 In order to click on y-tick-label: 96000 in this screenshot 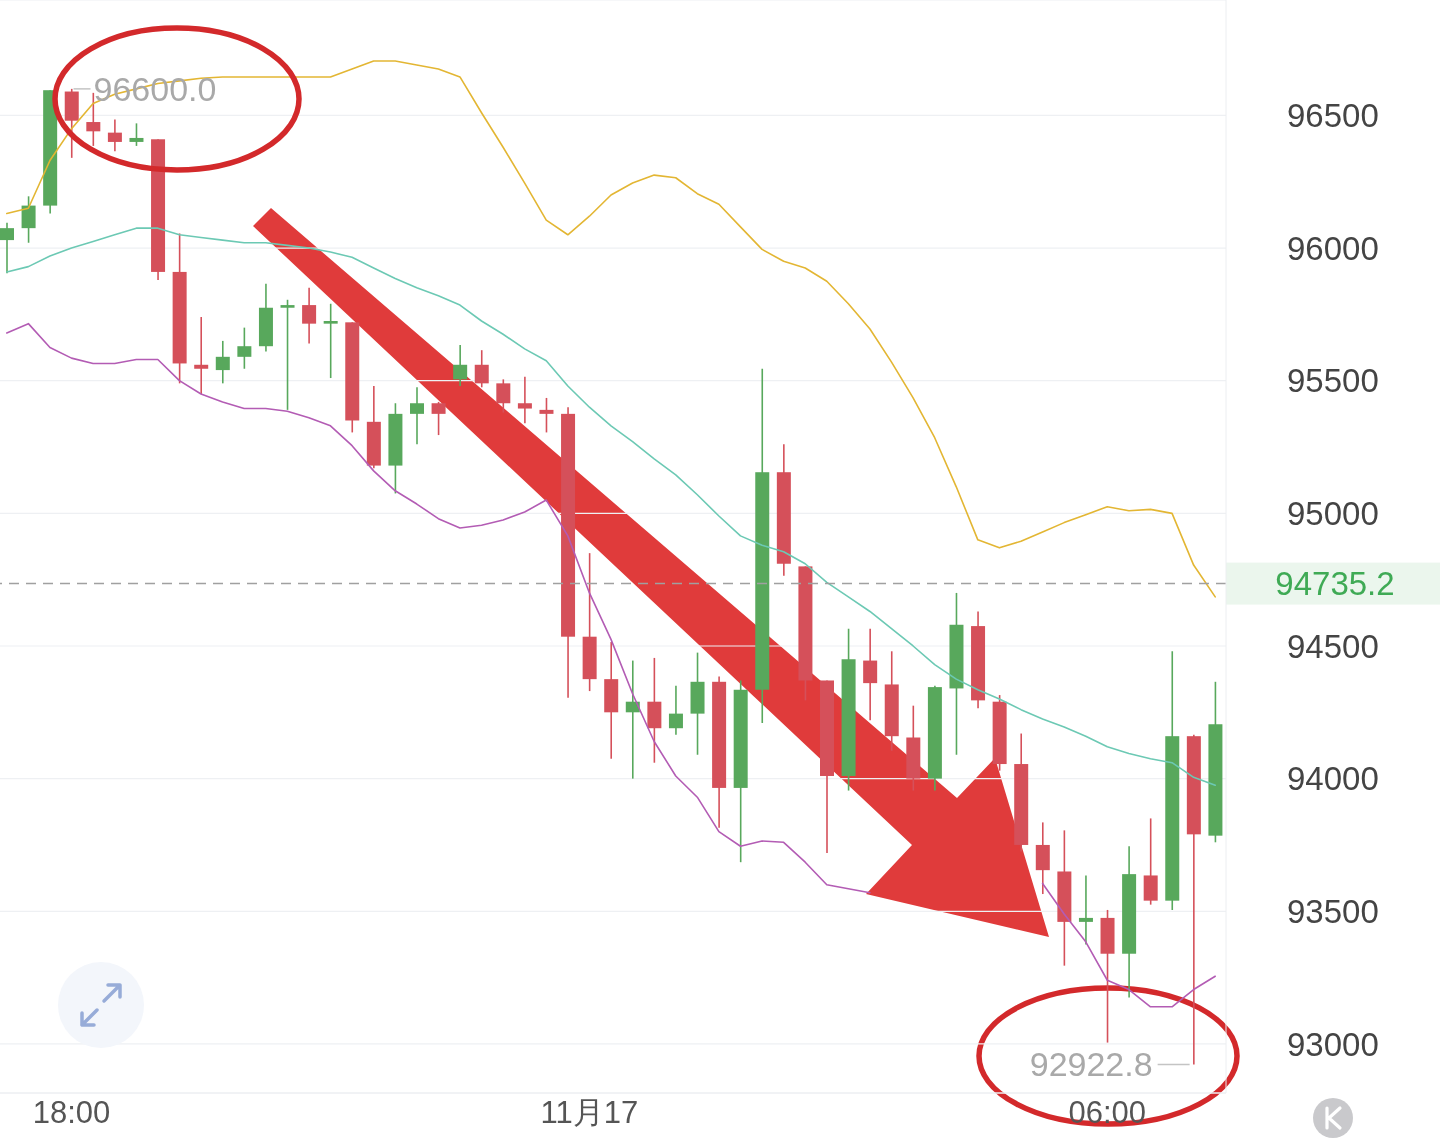, I will do `click(1333, 248)`.